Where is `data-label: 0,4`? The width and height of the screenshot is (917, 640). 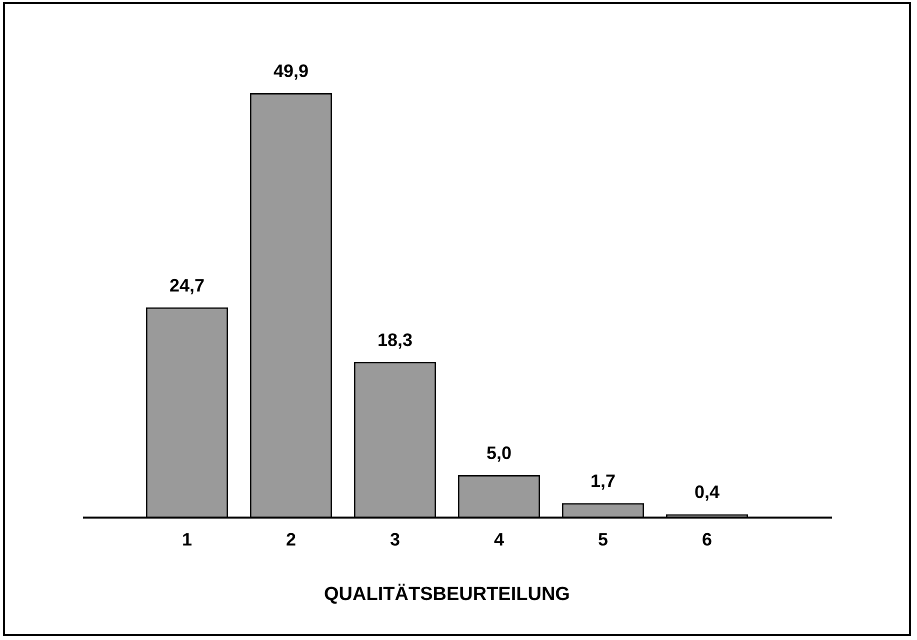
data-label: 0,4 is located at coordinates (707, 492).